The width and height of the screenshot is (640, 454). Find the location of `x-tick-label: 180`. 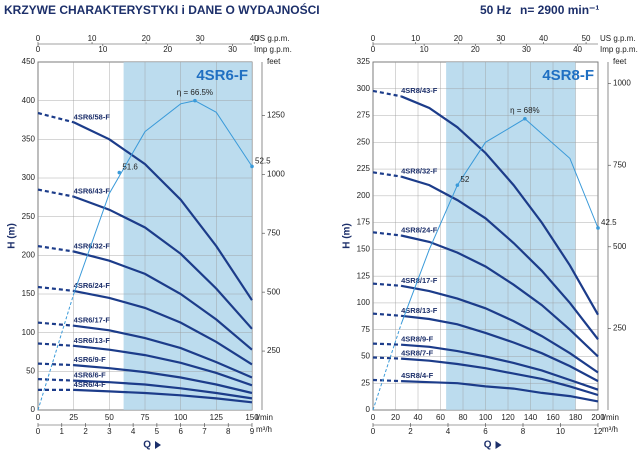

x-tick-label: 180 is located at coordinates (576, 417).